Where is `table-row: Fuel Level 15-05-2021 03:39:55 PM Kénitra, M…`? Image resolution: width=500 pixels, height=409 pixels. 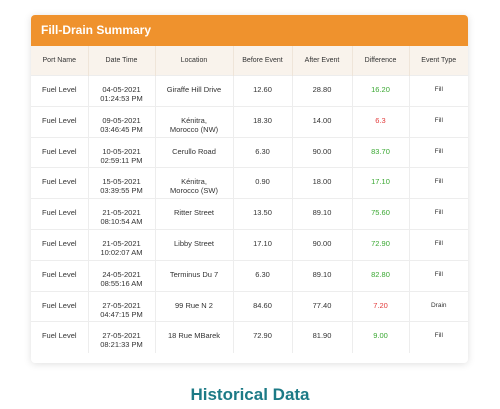 table-row: Fuel Level 15-05-2021 03:39:55 PM Kénitra, M… is located at coordinates (249, 183).